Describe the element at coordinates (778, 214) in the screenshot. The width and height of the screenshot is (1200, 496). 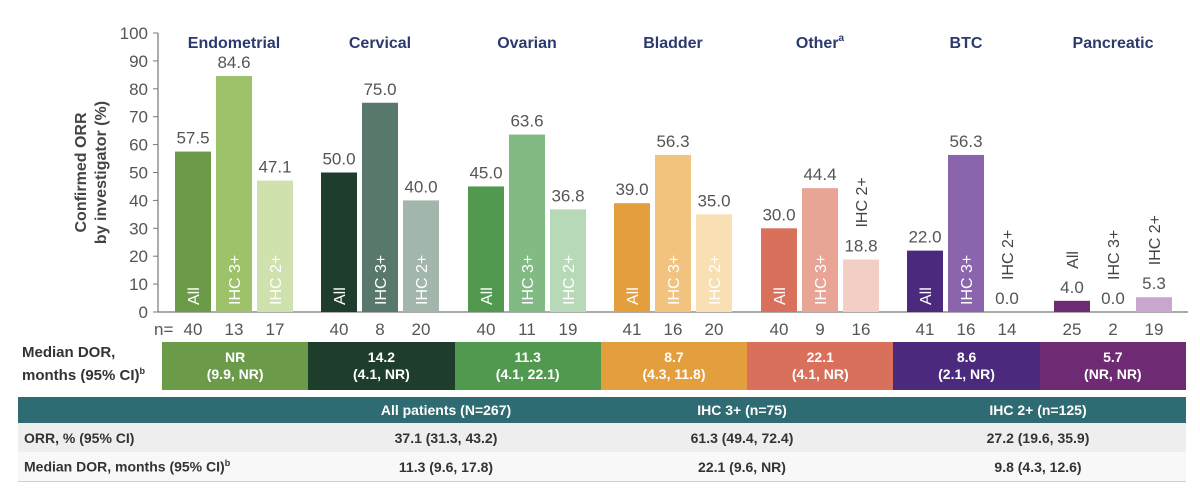
I see `bar-value-label: 30.0` at that location.